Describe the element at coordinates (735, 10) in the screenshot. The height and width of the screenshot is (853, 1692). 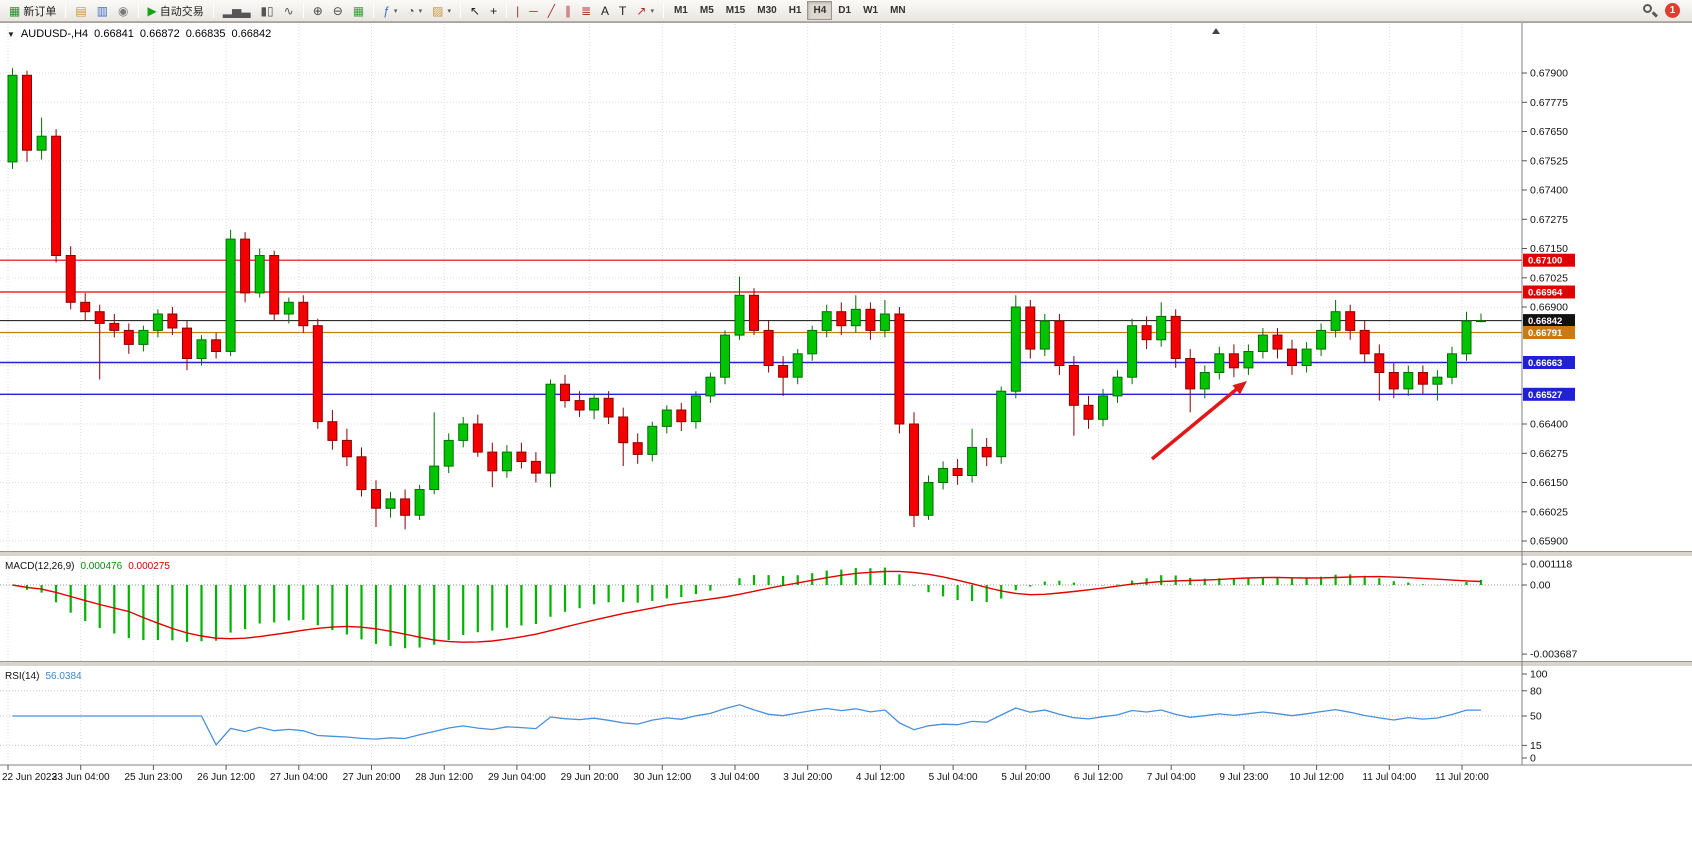
I see `timeframe-m15-button: M15` at that location.